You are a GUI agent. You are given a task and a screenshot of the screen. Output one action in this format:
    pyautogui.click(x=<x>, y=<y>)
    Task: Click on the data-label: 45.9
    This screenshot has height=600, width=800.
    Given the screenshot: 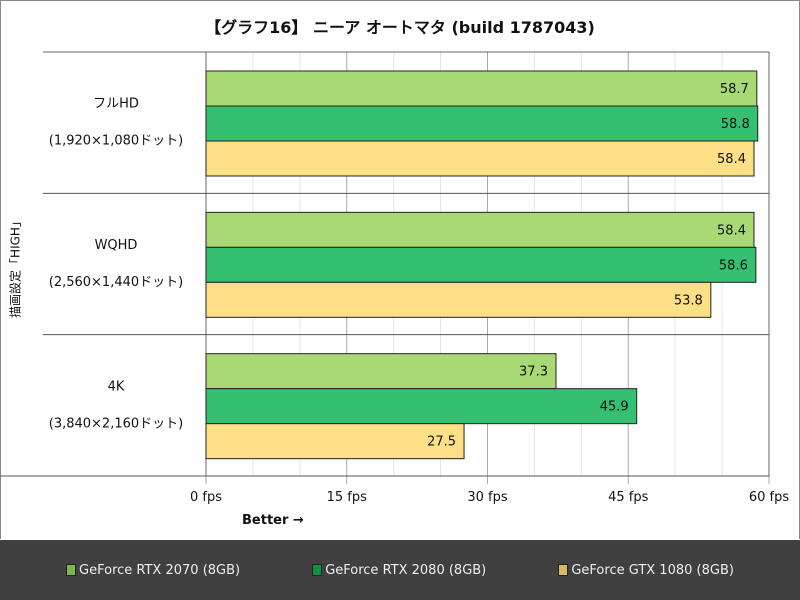 What is the action you would take?
    pyautogui.click(x=614, y=407)
    